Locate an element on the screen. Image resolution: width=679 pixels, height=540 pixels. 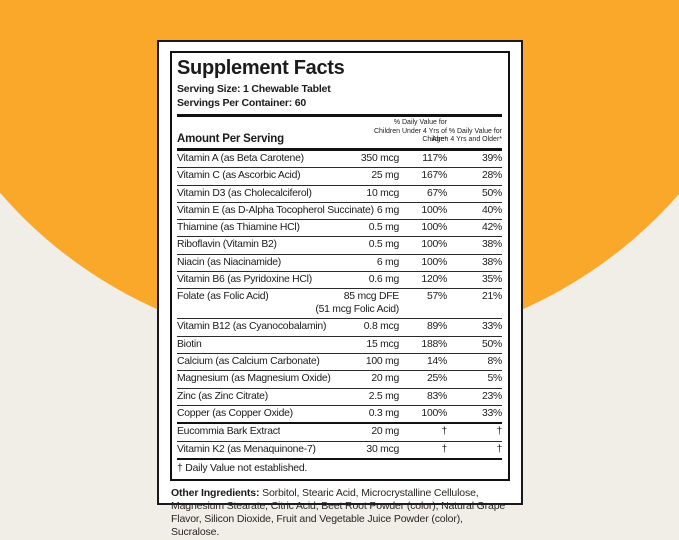
dv-4plus: 8% is located at coordinates (494, 362).